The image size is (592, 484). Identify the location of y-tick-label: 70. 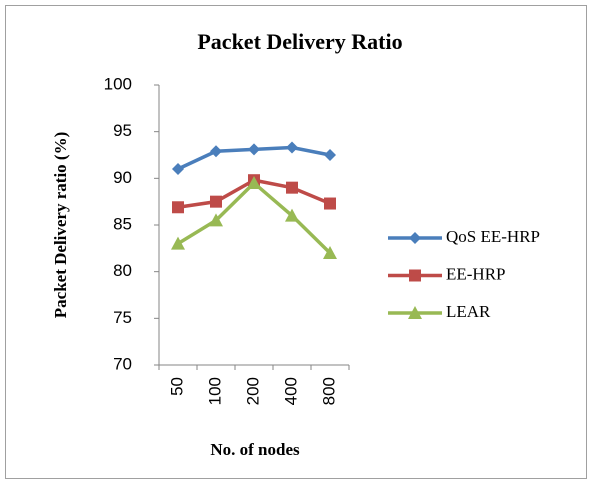
(122, 363).